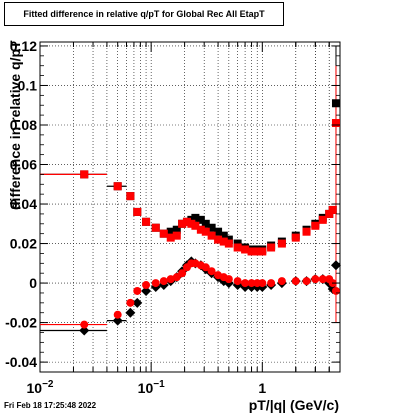  I want to click on x-tick-label: 10⁻¹, so click(151, 387).